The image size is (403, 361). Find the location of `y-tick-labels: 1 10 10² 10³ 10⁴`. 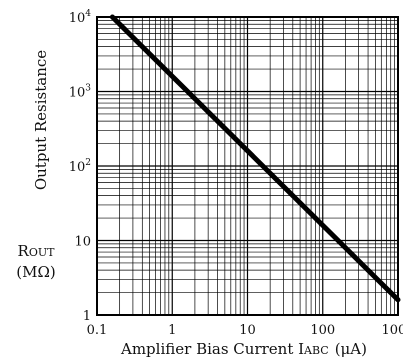

y-tick-labels: 1 10 10² 10³ 10⁴ is located at coordinates (80, 166).